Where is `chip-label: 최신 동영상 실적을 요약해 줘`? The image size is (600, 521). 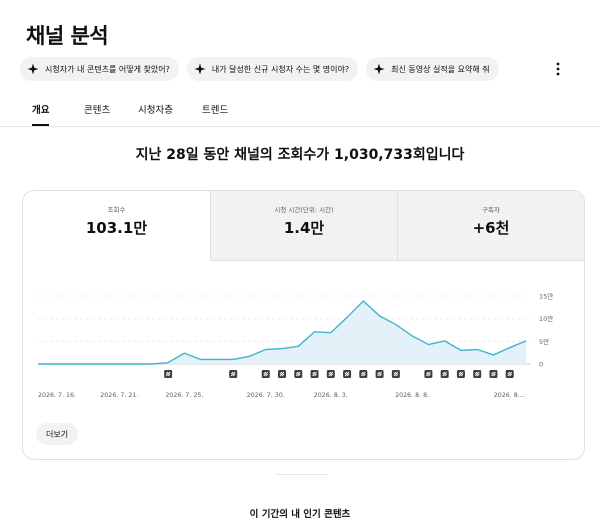 chip-label: 최신 동영상 실적을 요약해 줘 is located at coordinates (440, 69).